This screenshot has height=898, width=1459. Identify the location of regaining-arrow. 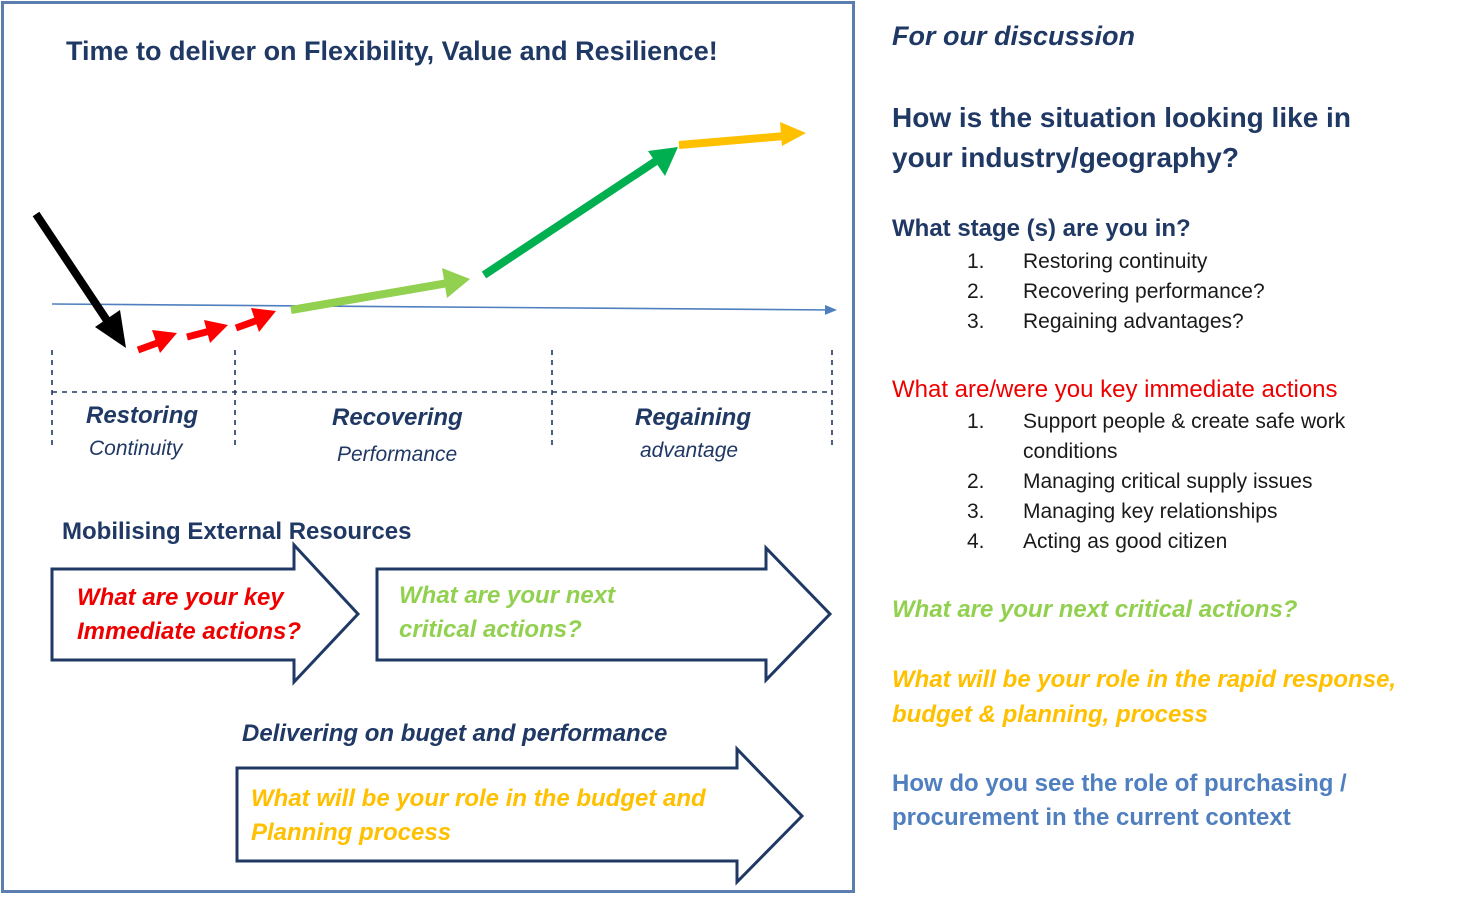
(579, 213).